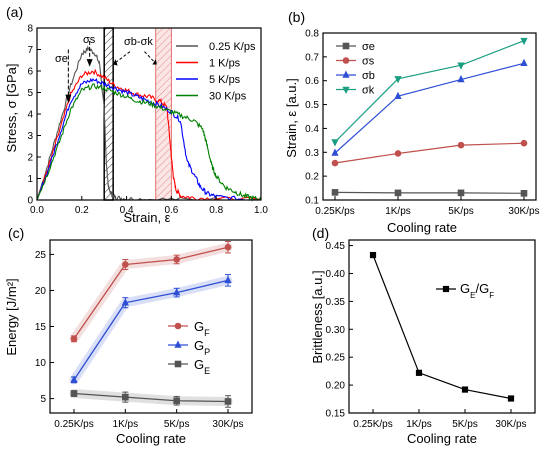 The image size is (550, 450). I want to click on chart-b-ytick-label: 0.7, so click(312, 57).